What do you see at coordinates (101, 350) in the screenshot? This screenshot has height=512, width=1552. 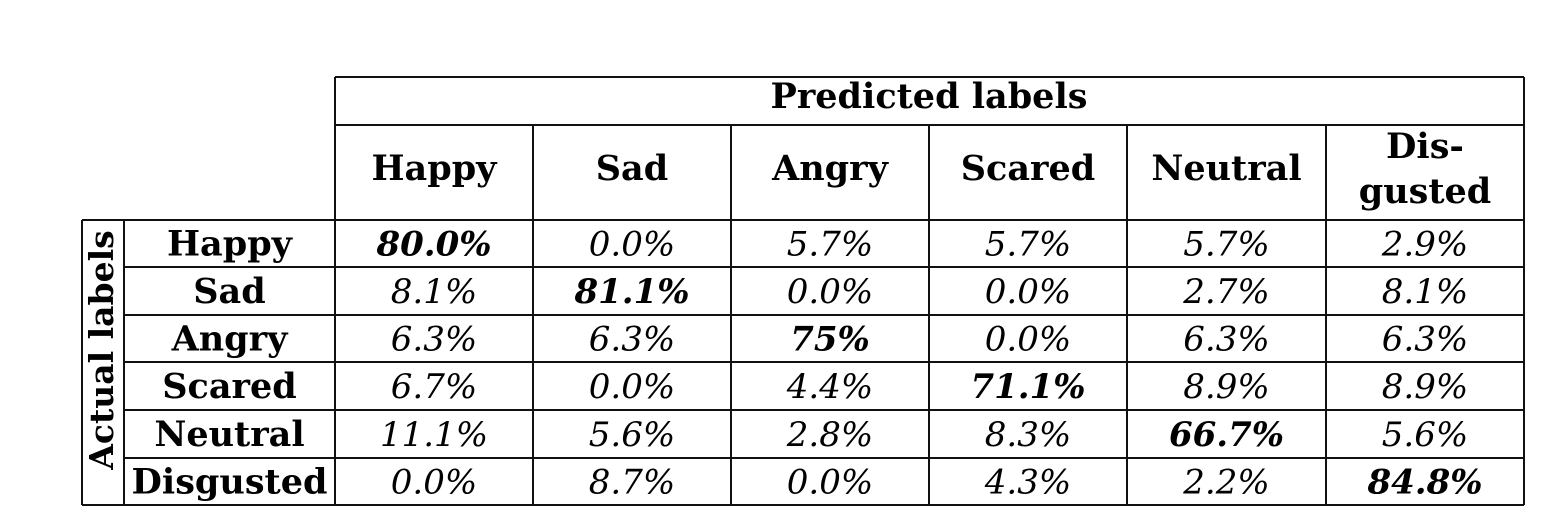 I see `actual-labels-header: Actual labels` at bounding box center [101, 350].